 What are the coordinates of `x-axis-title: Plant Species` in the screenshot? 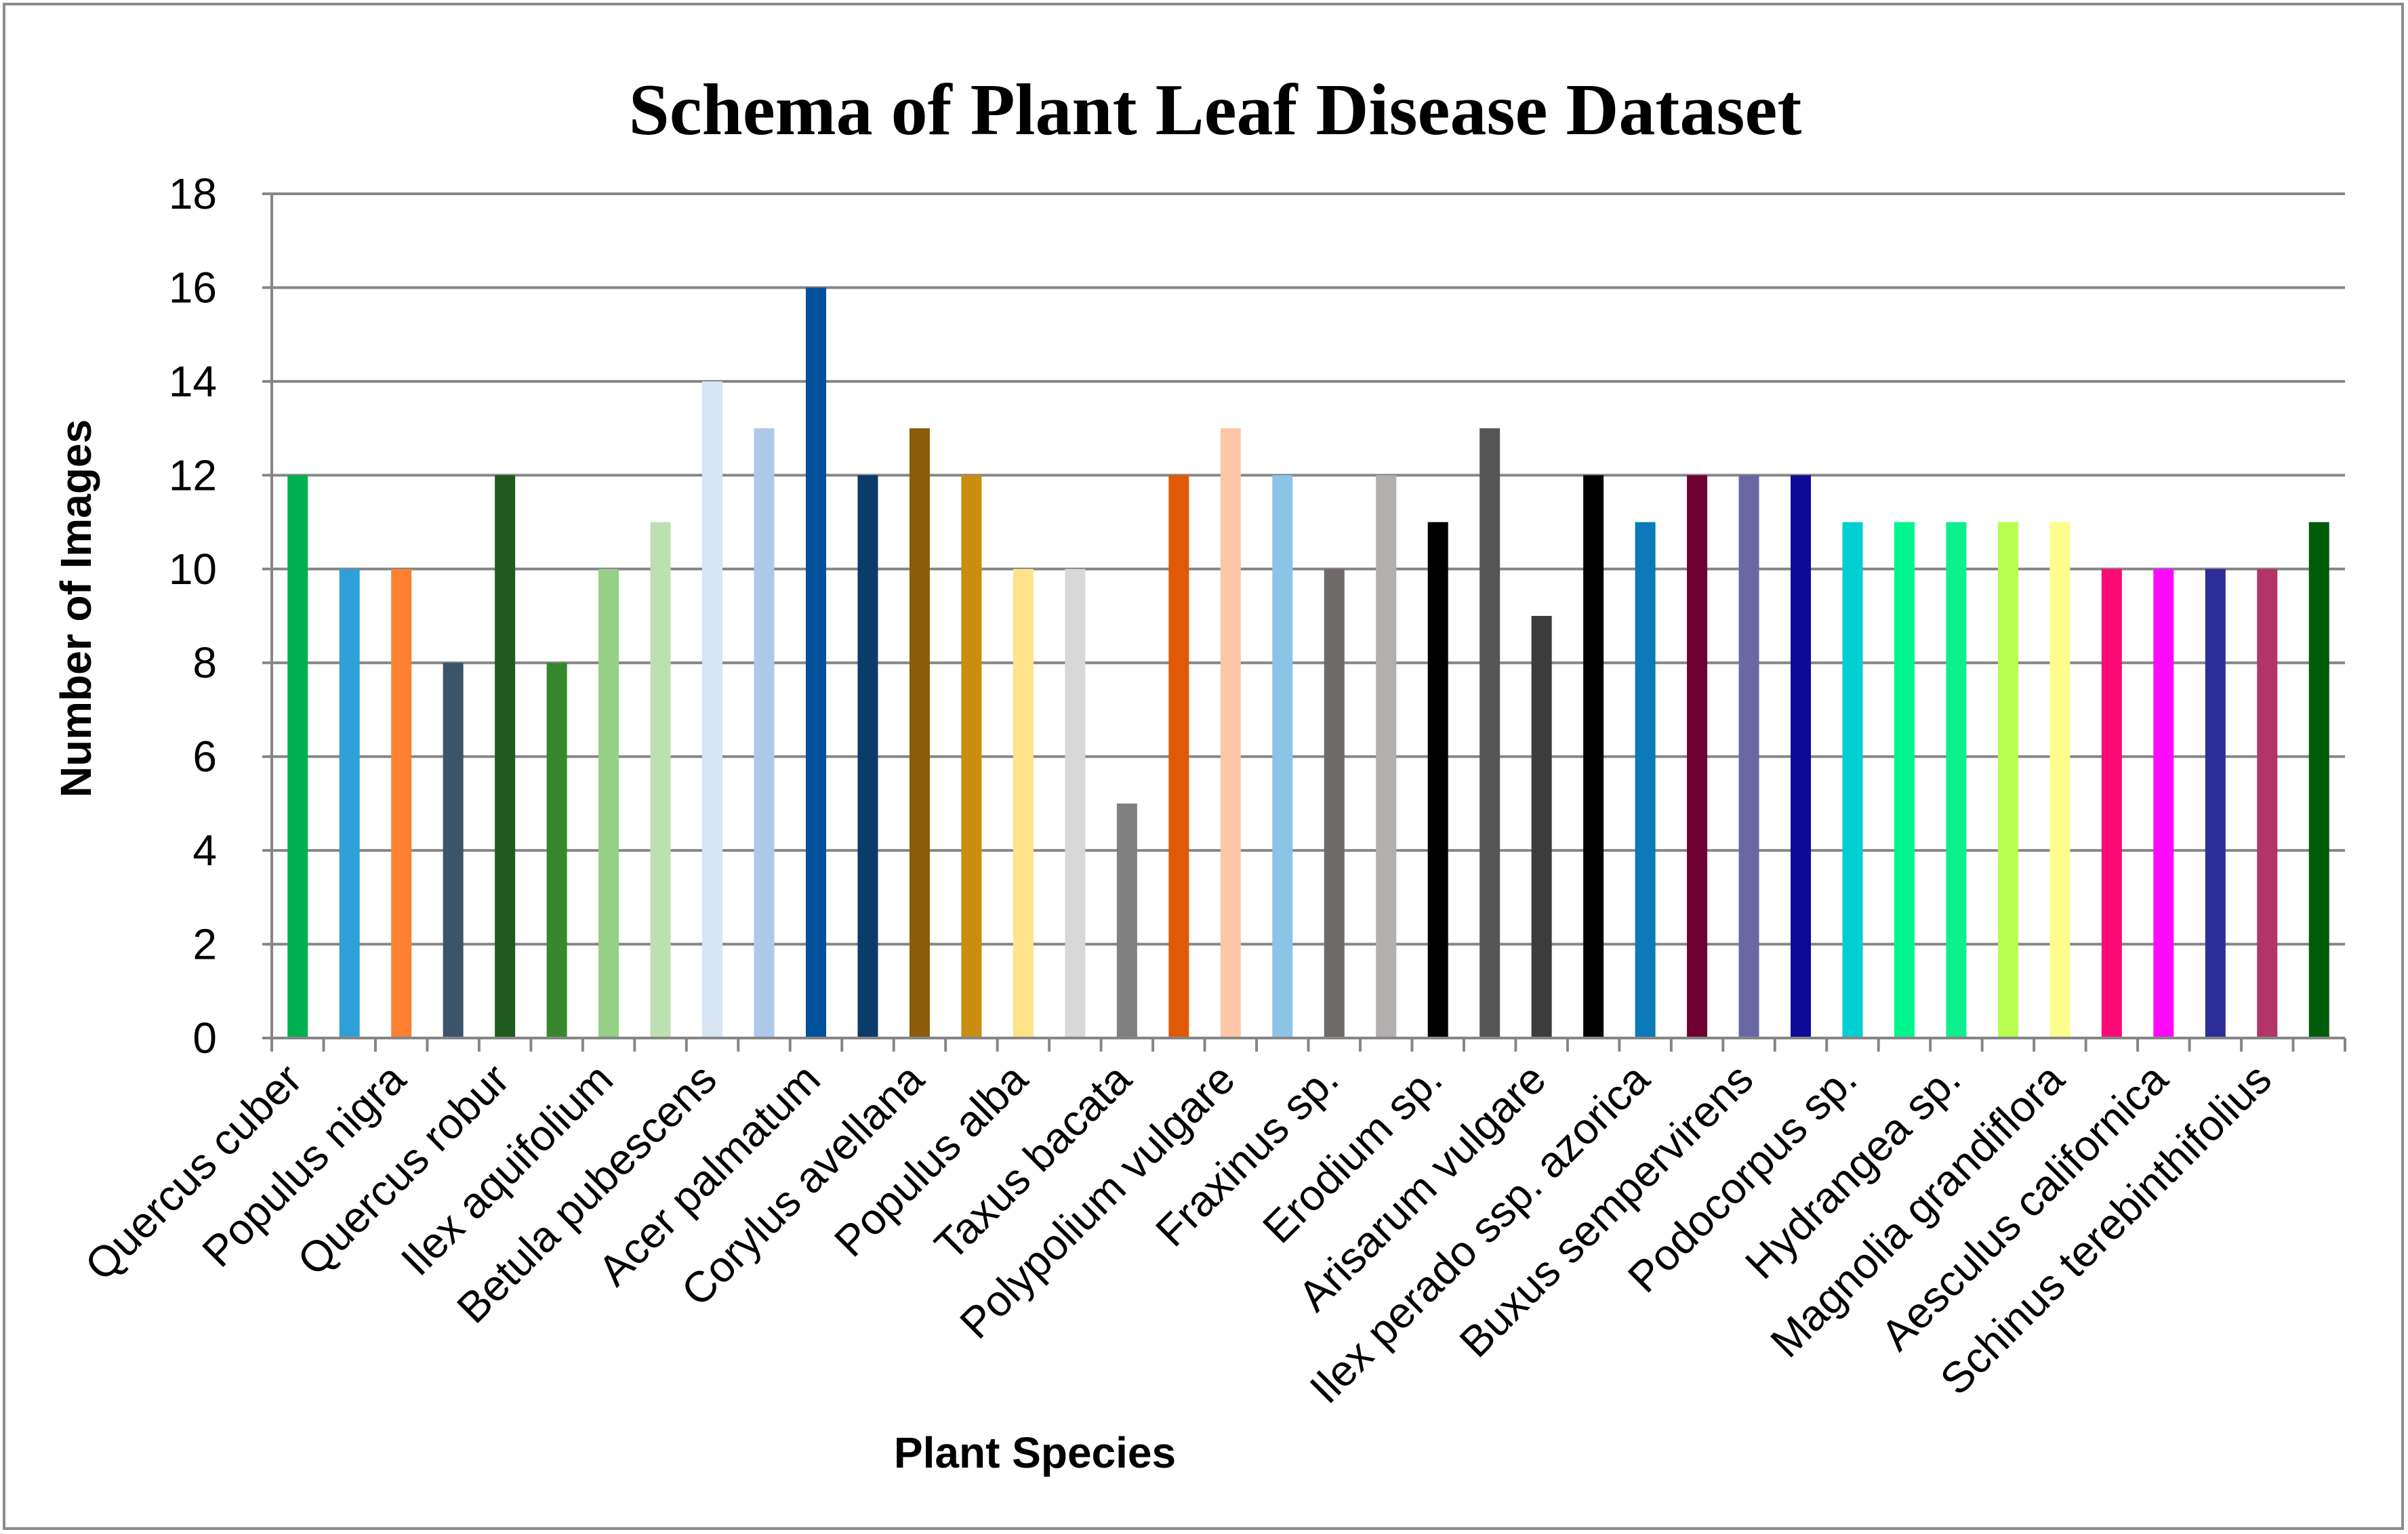 It's located at (1035, 1452).